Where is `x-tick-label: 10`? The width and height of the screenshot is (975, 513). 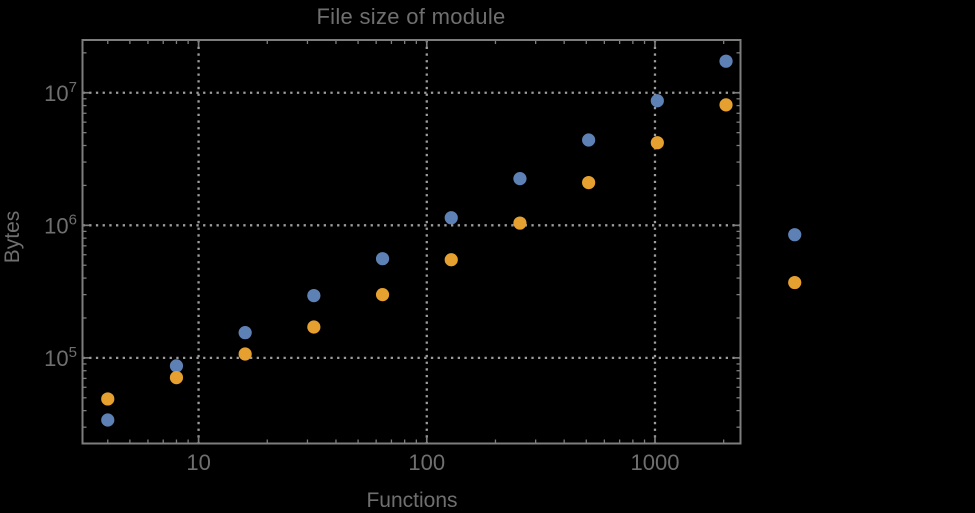 x-tick-label: 10 is located at coordinates (198, 462).